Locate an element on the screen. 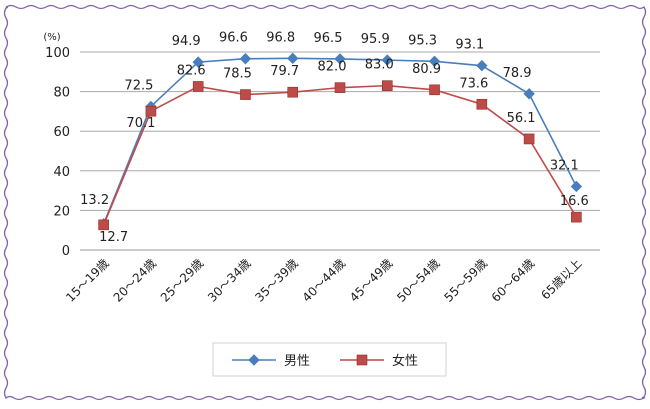 This screenshot has width=650, height=409. legend-entry-label: 男性 is located at coordinates (297, 361).